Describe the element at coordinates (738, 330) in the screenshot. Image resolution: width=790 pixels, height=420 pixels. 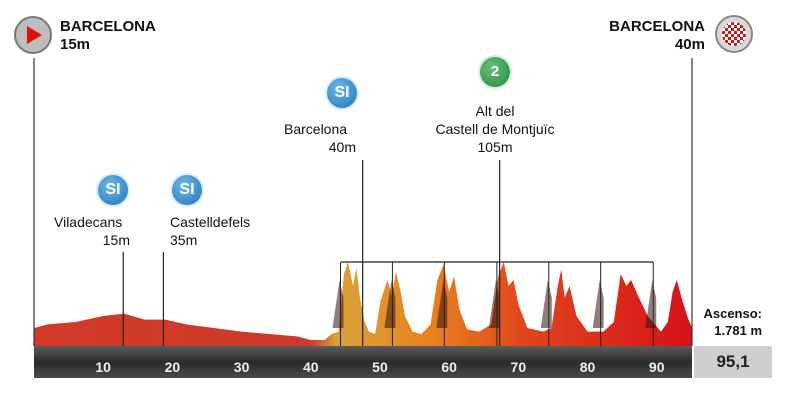
I see `ascent-value: 1.781 m` at that location.